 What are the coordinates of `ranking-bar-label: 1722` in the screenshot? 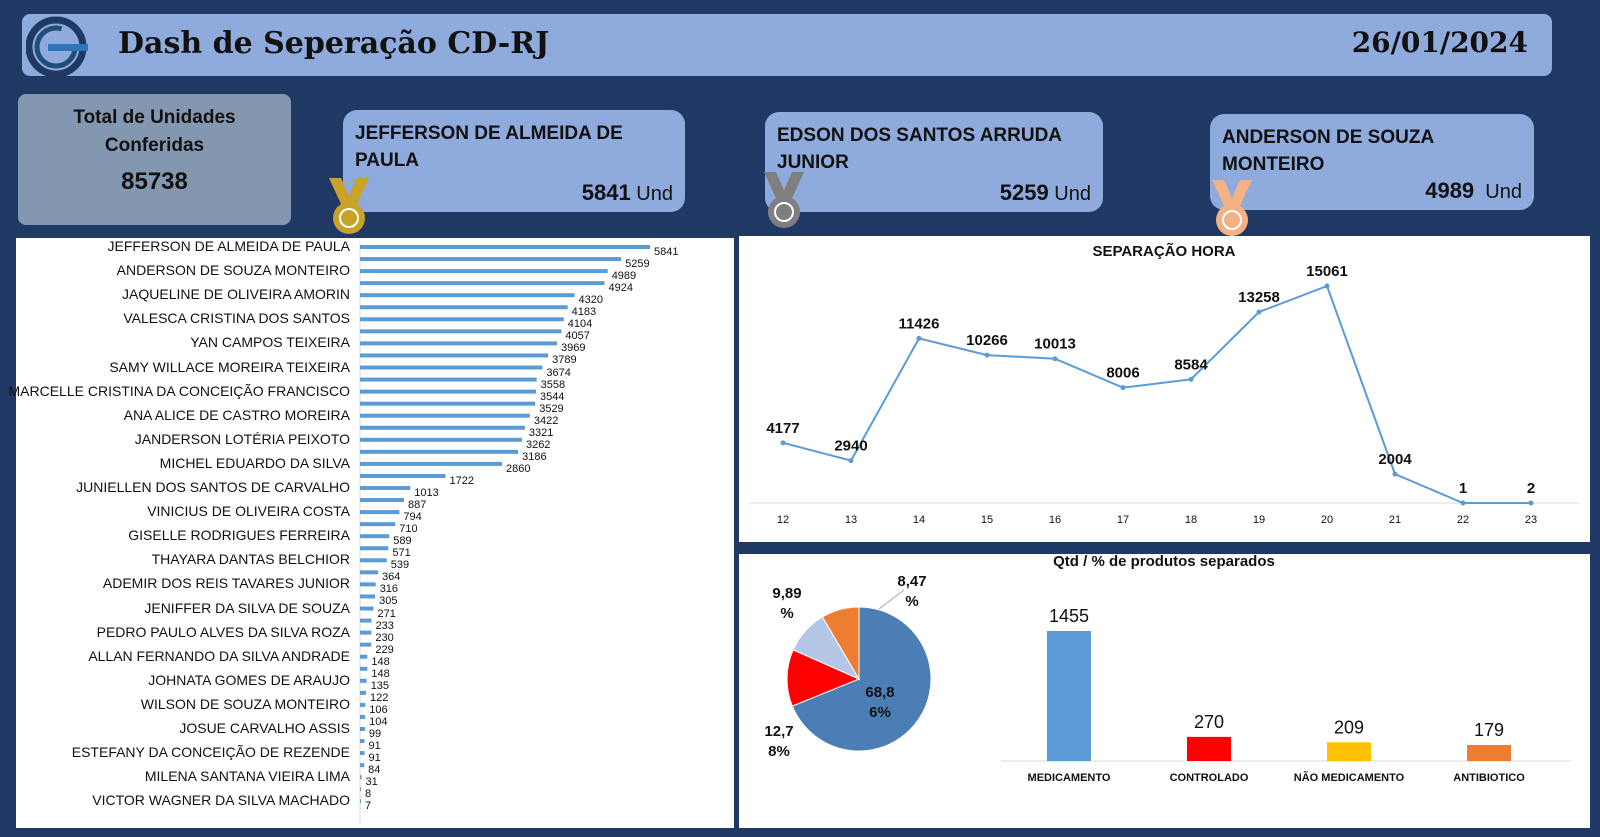 It's located at (461, 480).